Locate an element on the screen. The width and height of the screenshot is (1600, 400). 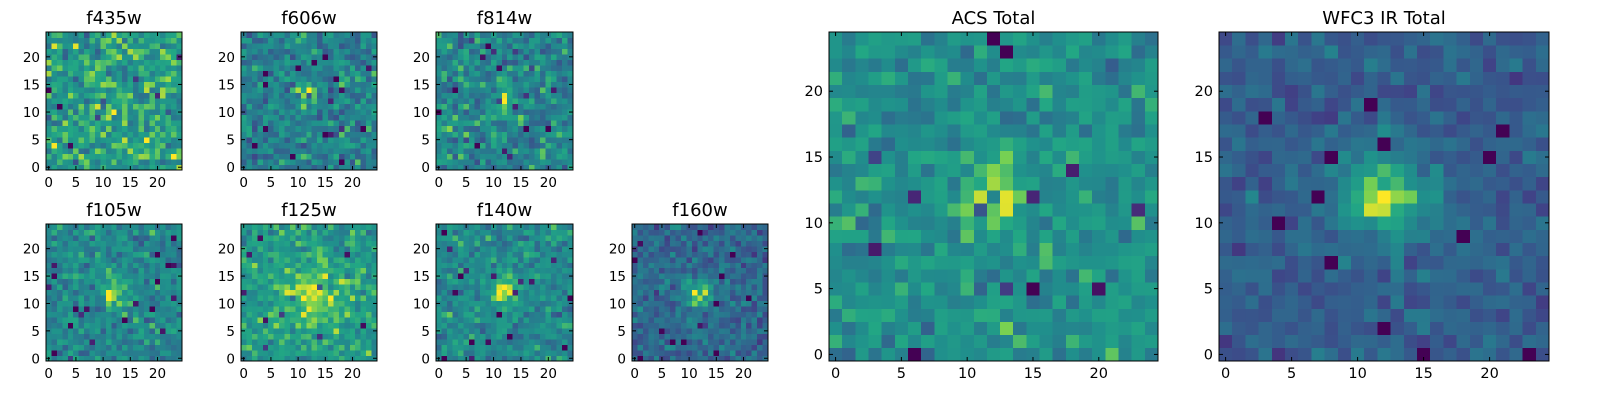
heatmap-cells is located at coordinates (505, 293).